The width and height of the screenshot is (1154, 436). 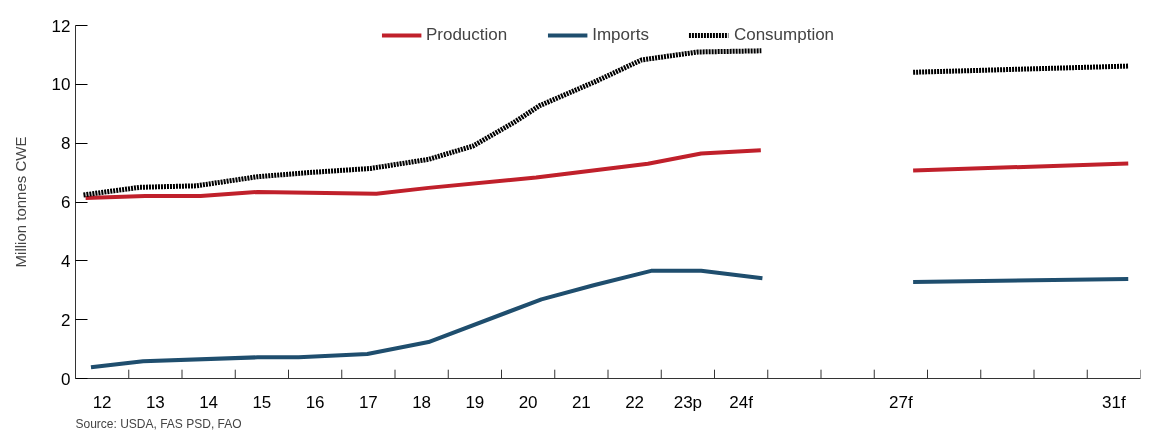 What do you see at coordinates (581, 402) in the screenshot?
I see `x-tick-label: 21` at bounding box center [581, 402].